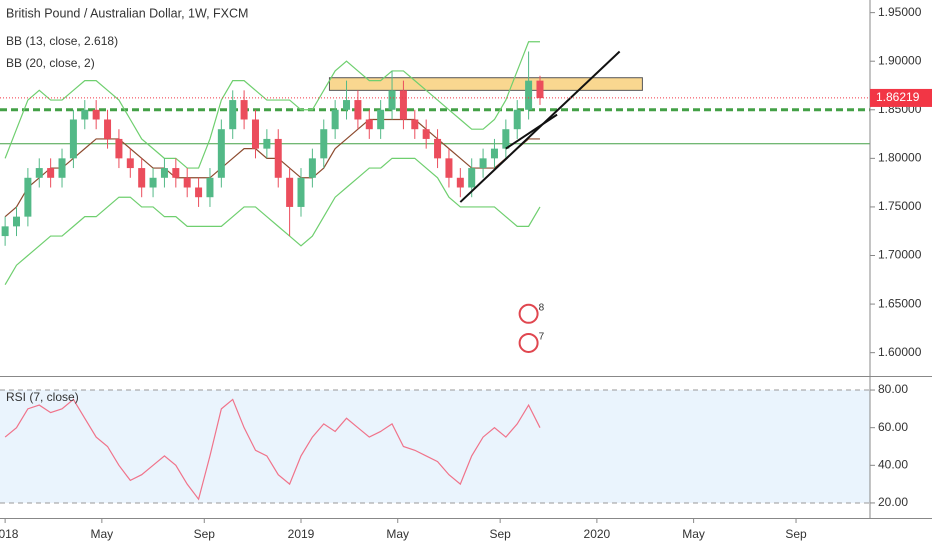 The height and width of the screenshot is (550, 932). What do you see at coordinates (893, 502) in the screenshot?
I see `y-tick-label: 20.00` at bounding box center [893, 502].